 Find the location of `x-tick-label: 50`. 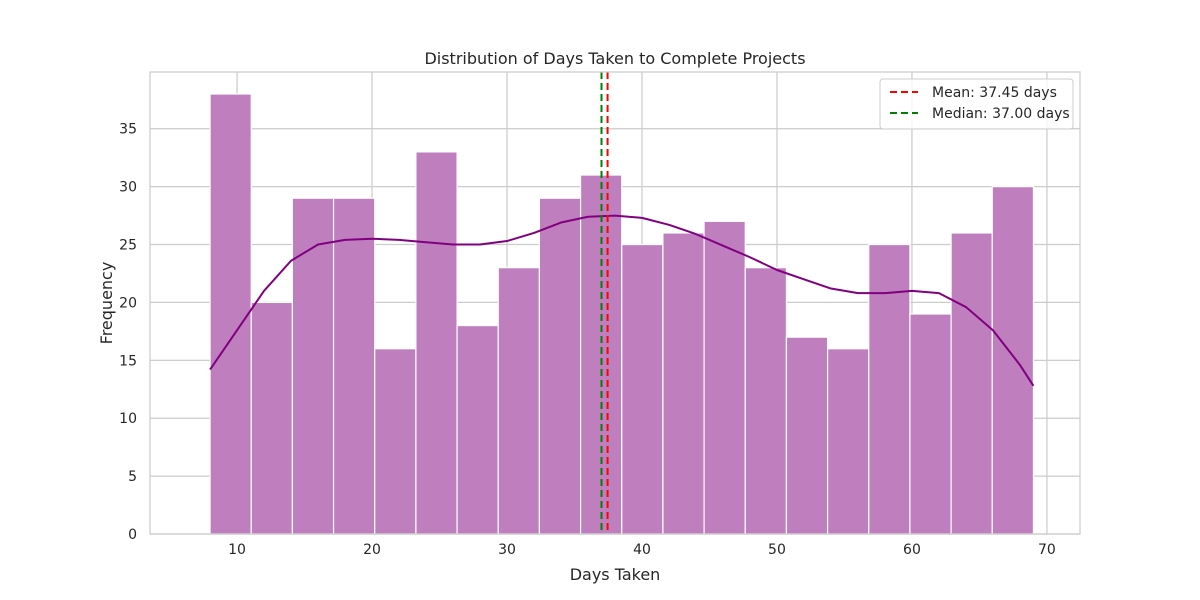

x-tick-label: 50 is located at coordinates (777, 550).